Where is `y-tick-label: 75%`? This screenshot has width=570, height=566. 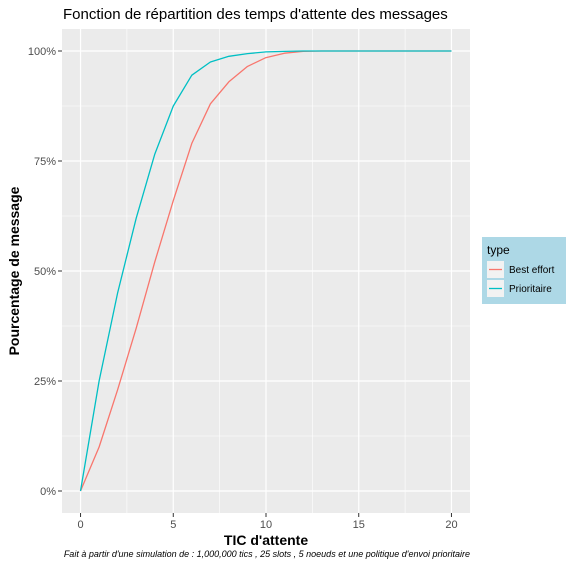
y-tick-label: 75% is located at coordinates (45, 162).